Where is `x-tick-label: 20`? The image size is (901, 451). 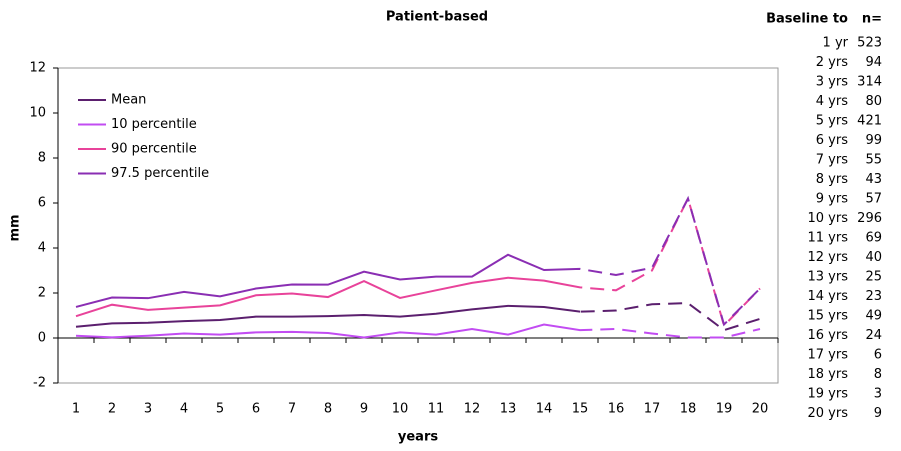
x-tick-label: 20 is located at coordinates (760, 409).